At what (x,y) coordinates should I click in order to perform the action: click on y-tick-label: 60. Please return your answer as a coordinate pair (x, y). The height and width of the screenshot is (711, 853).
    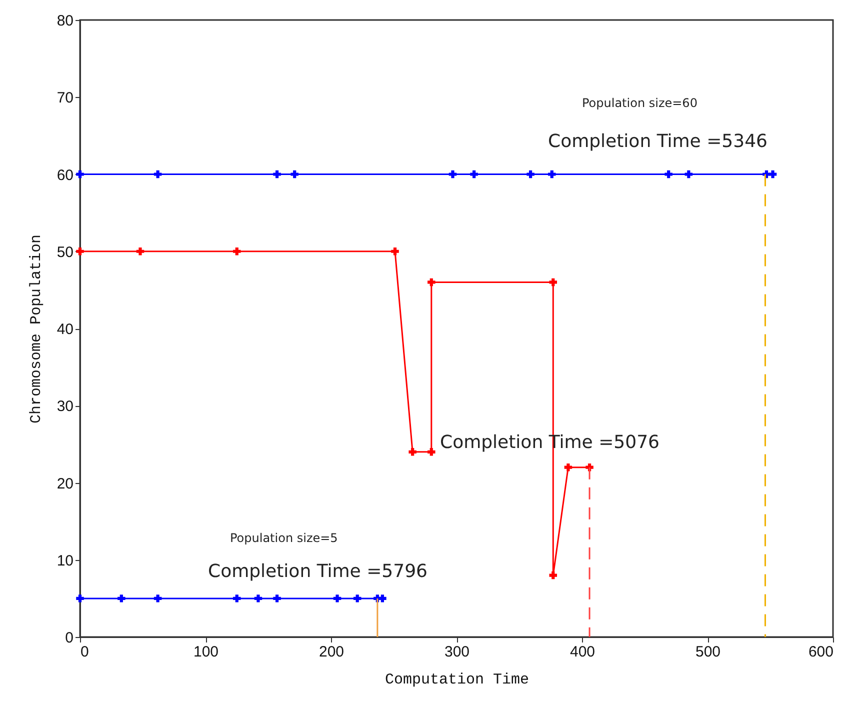
    Looking at the image, I should click on (65, 175).